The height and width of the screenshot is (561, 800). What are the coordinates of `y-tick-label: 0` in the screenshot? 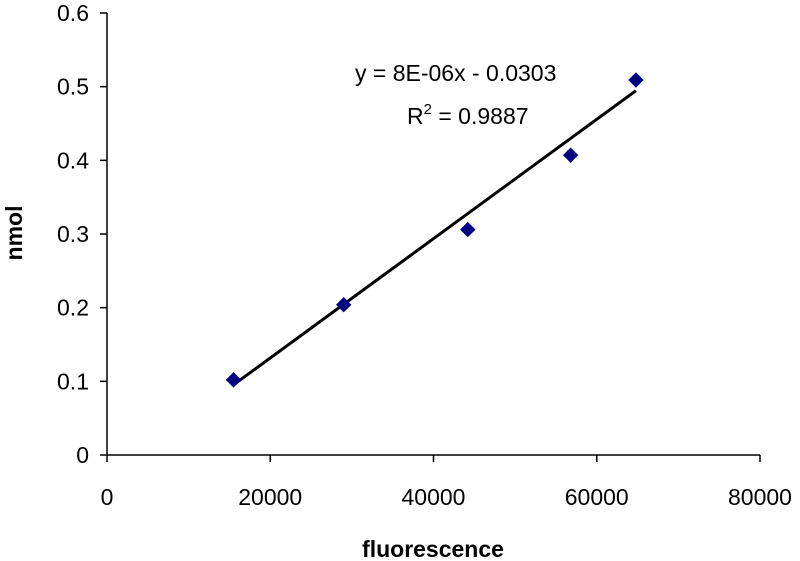 It's located at (82, 455).